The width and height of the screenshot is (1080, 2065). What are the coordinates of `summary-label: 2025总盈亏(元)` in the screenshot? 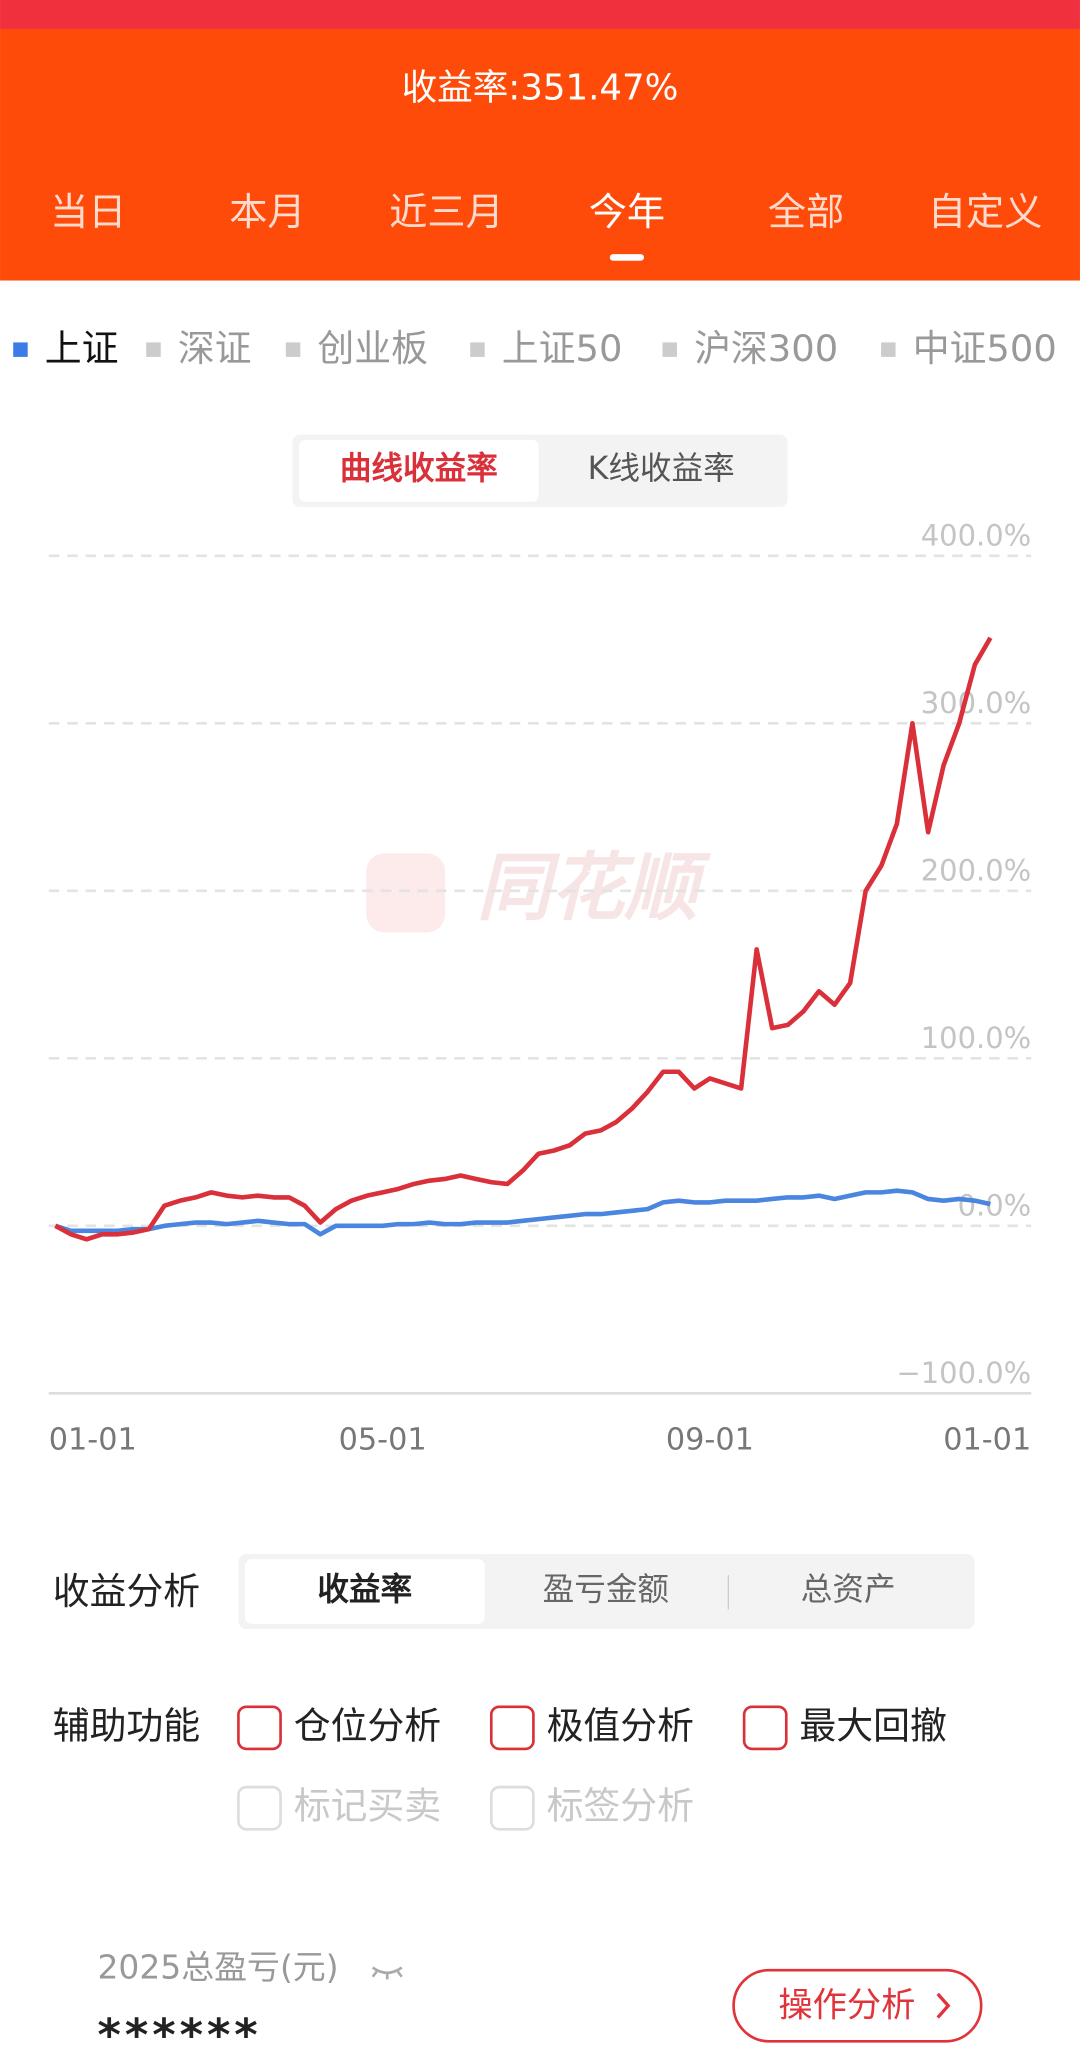 It's located at (218, 1966).